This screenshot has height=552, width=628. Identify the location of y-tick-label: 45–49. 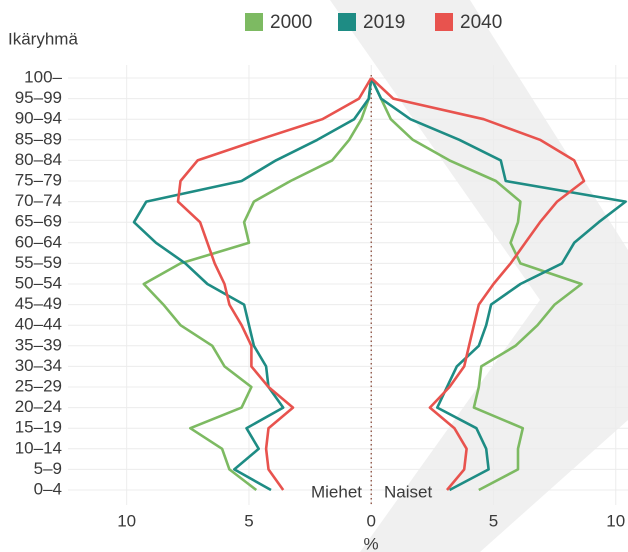
(38, 303).